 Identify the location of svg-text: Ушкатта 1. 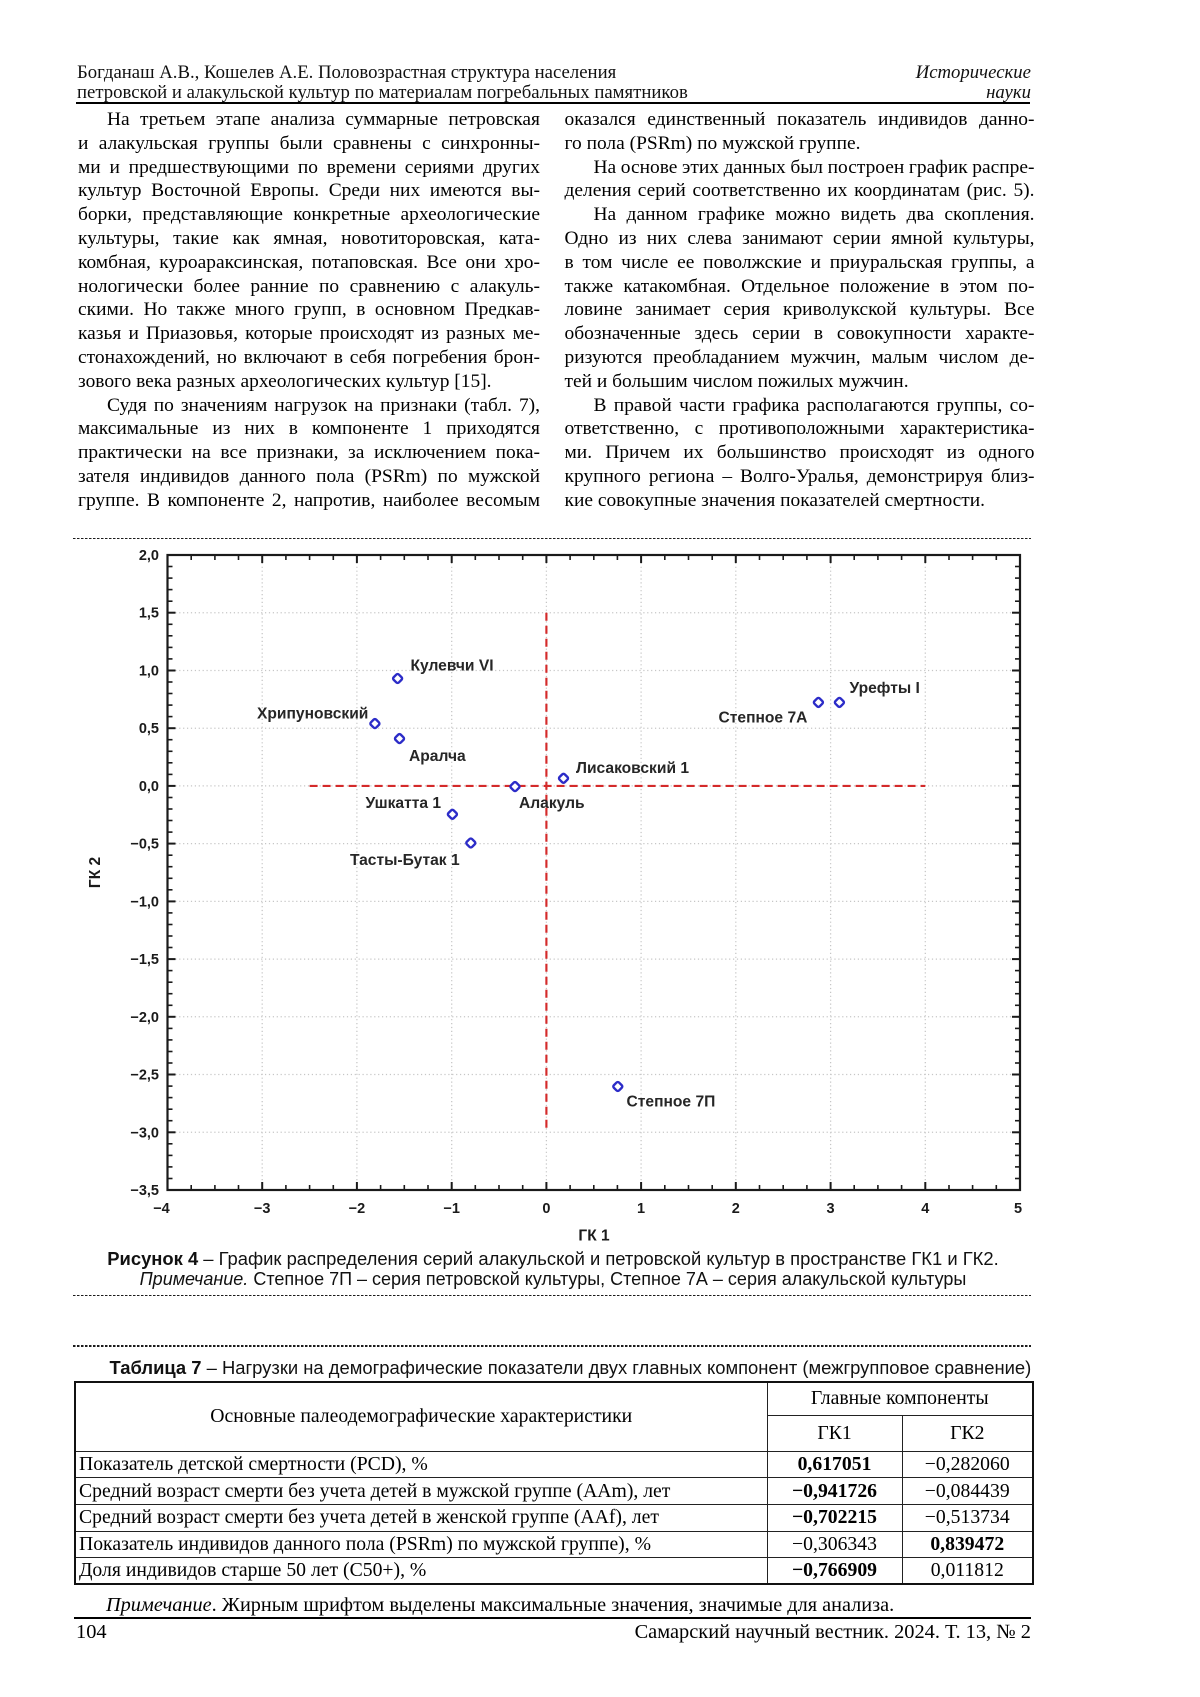
(404, 803).